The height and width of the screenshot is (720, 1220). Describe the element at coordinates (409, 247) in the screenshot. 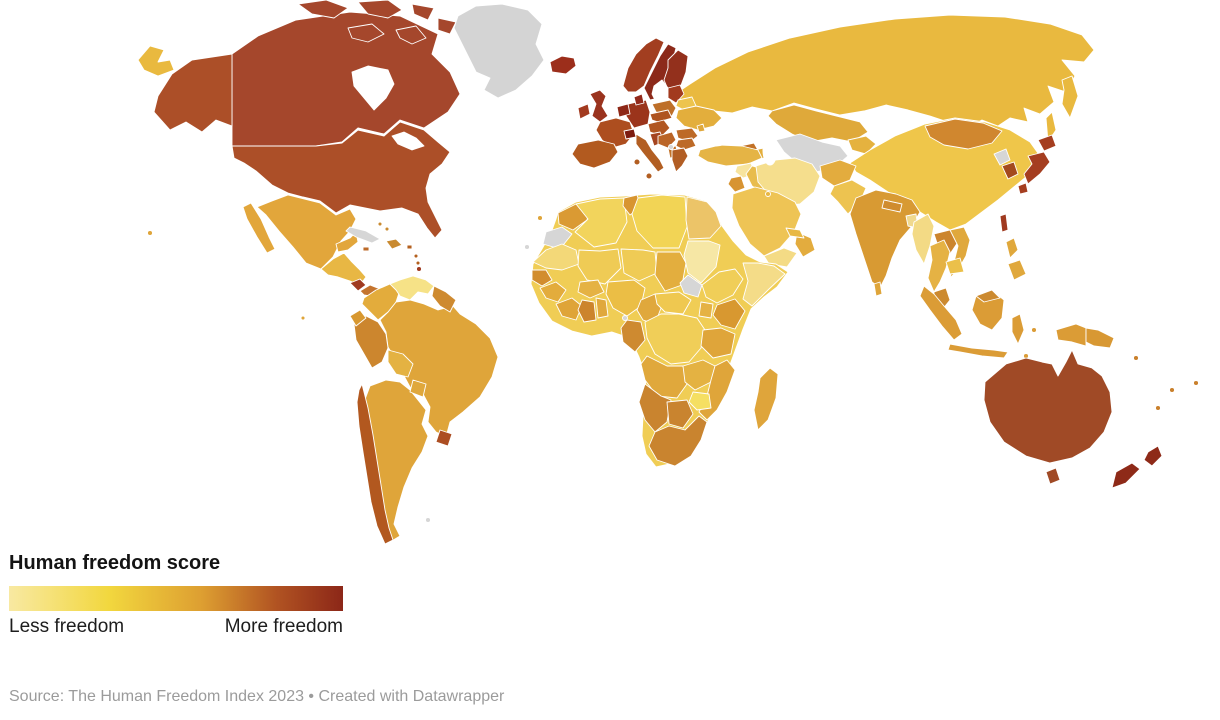

I see `country-puerto-rico` at that location.